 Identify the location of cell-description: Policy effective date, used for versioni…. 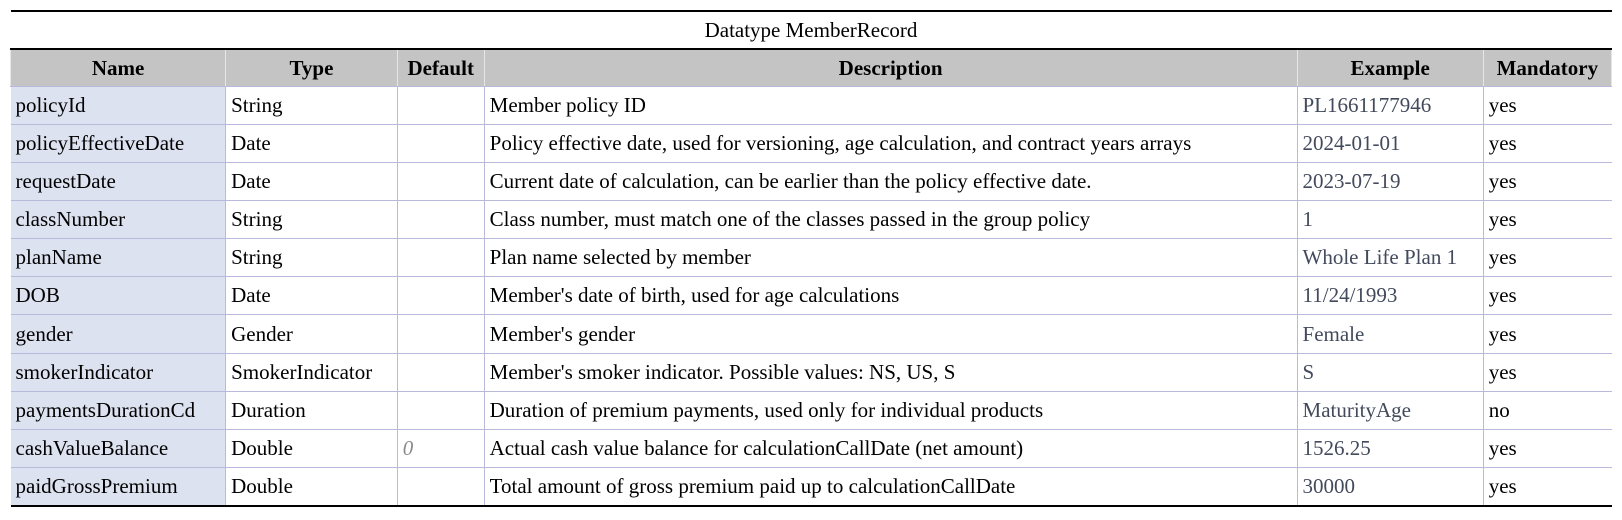
(890, 144).